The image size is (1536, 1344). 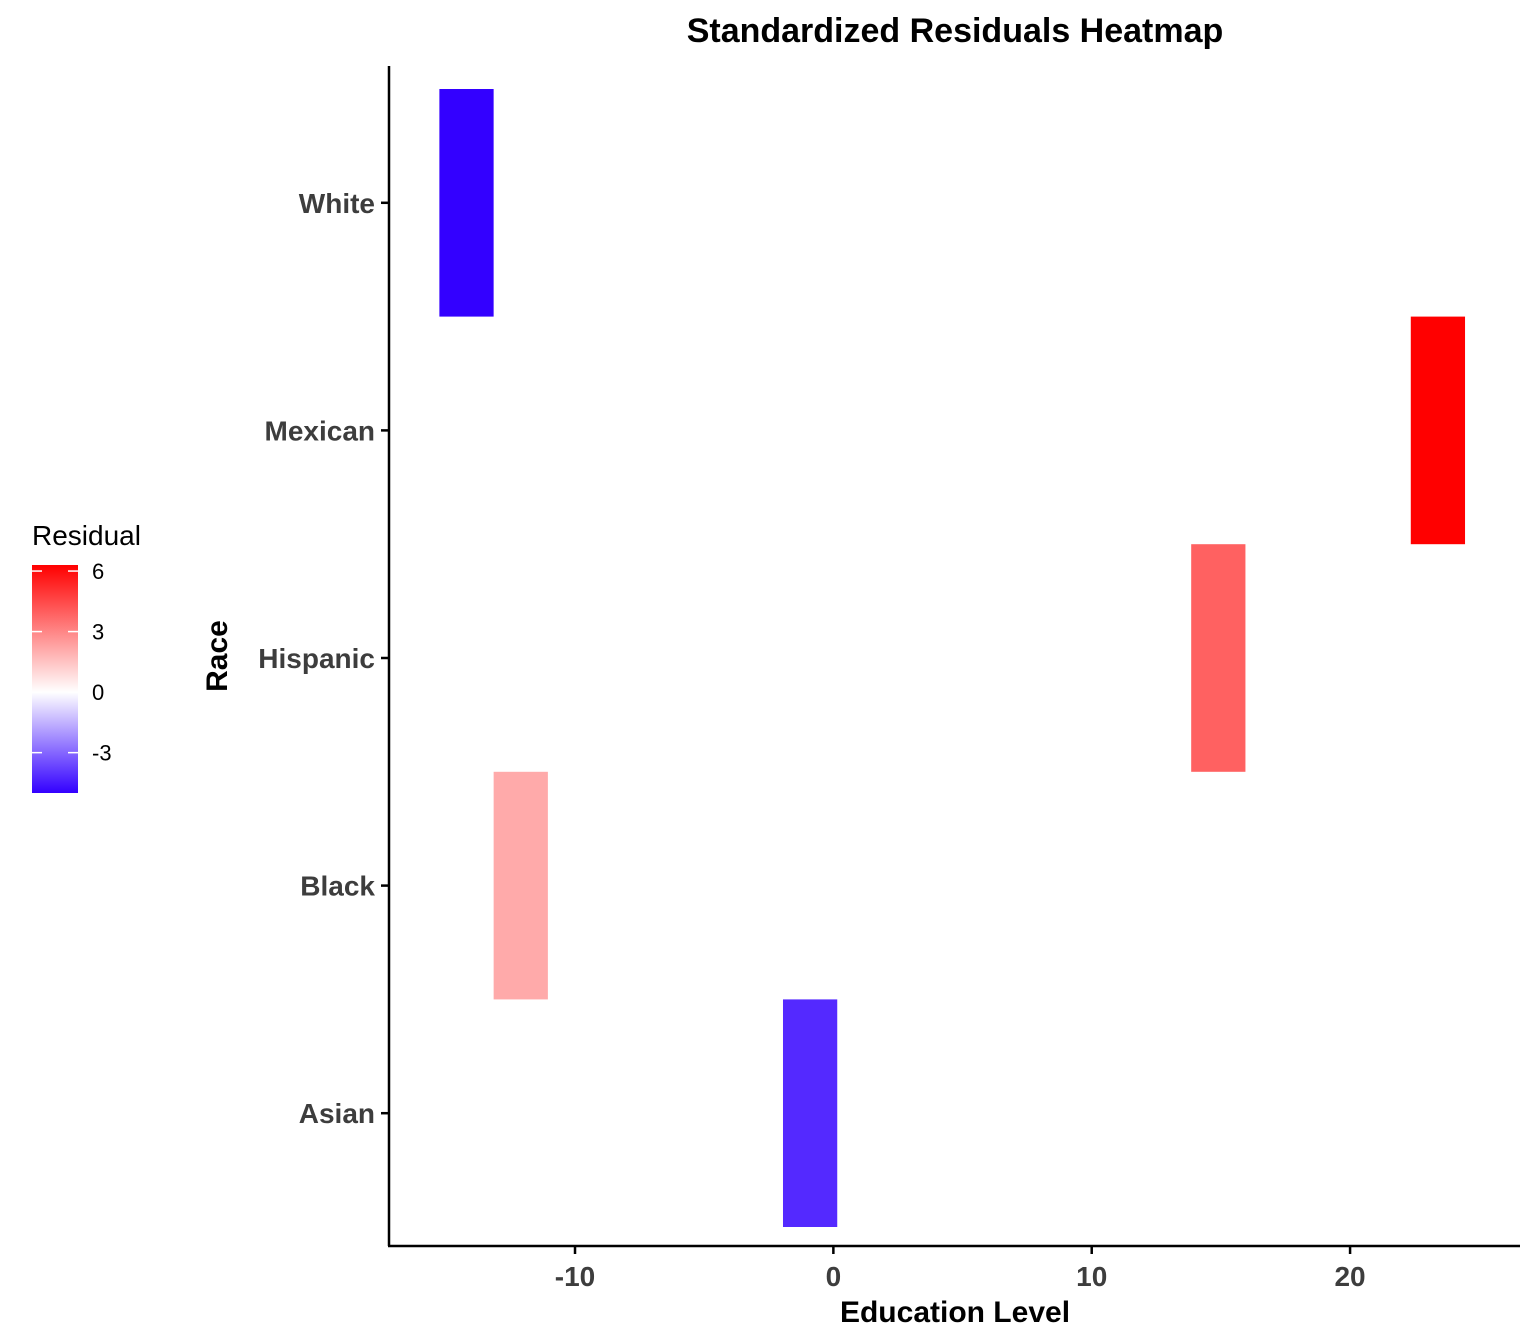 What do you see at coordinates (217, 656) in the screenshot?
I see `y-axis-title: Race` at bounding box center [217, 656].